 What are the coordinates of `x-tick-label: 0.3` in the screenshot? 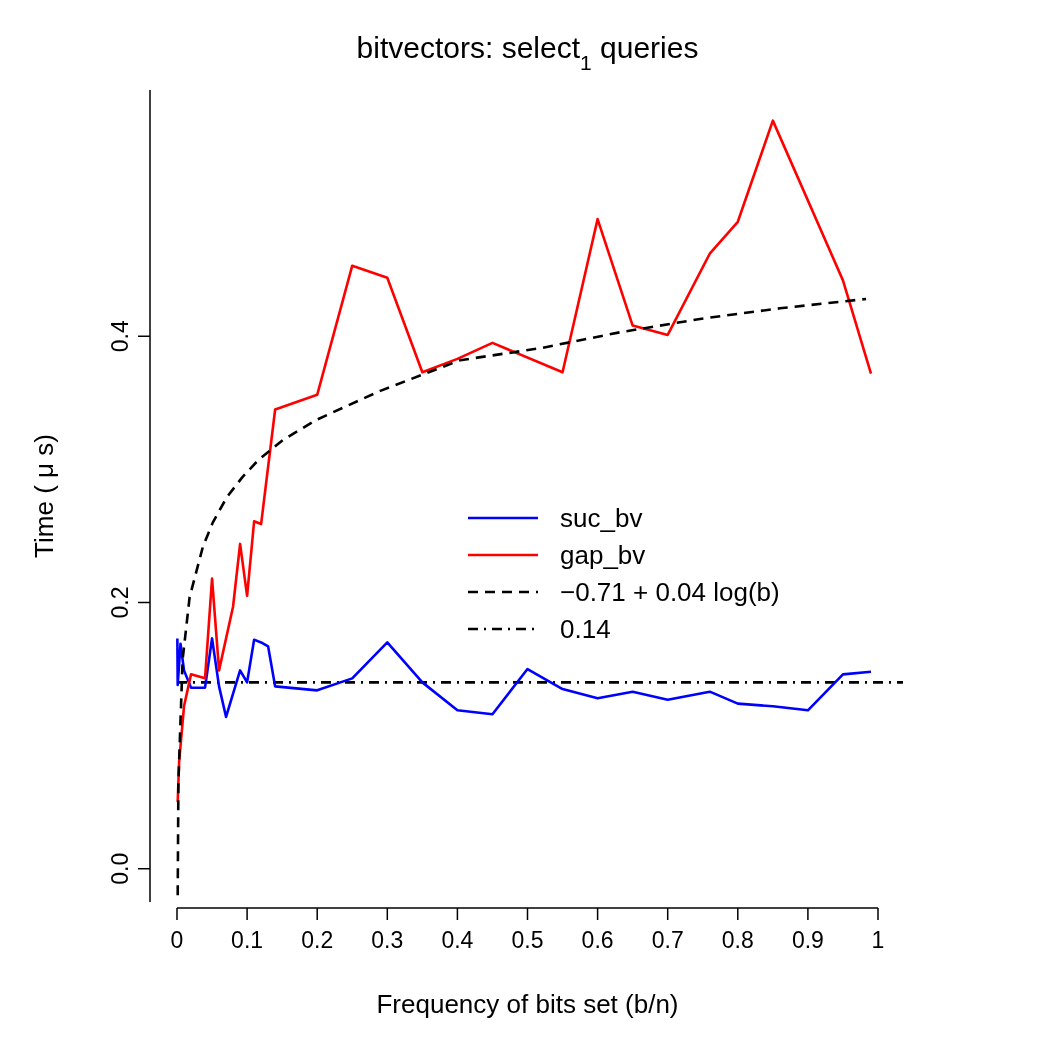 It's located at (387, 940).